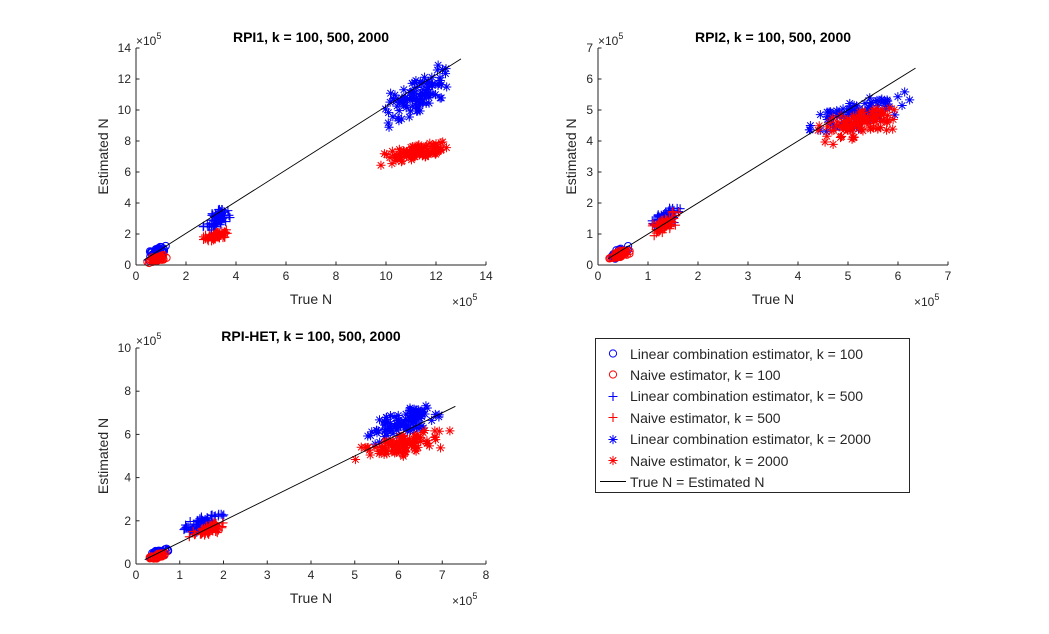  Describe the element at coordinates (127, 521) in the screenshot. I see `y-tick-label: 2` at that location.